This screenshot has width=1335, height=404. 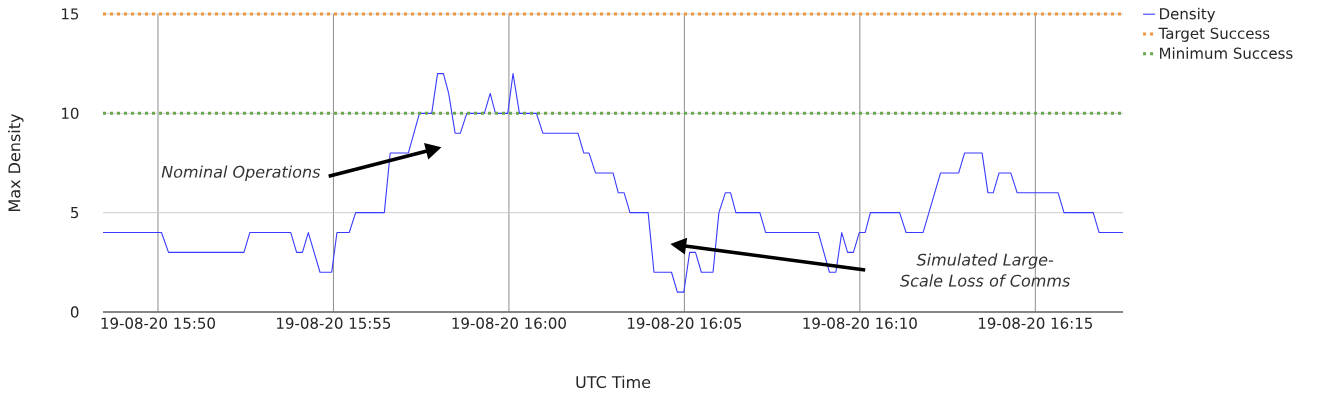 What do you see at coordinates (16, 162) in the screenshot?
I see `y-axis-title: Max Density` at bounding box center [16, 162].